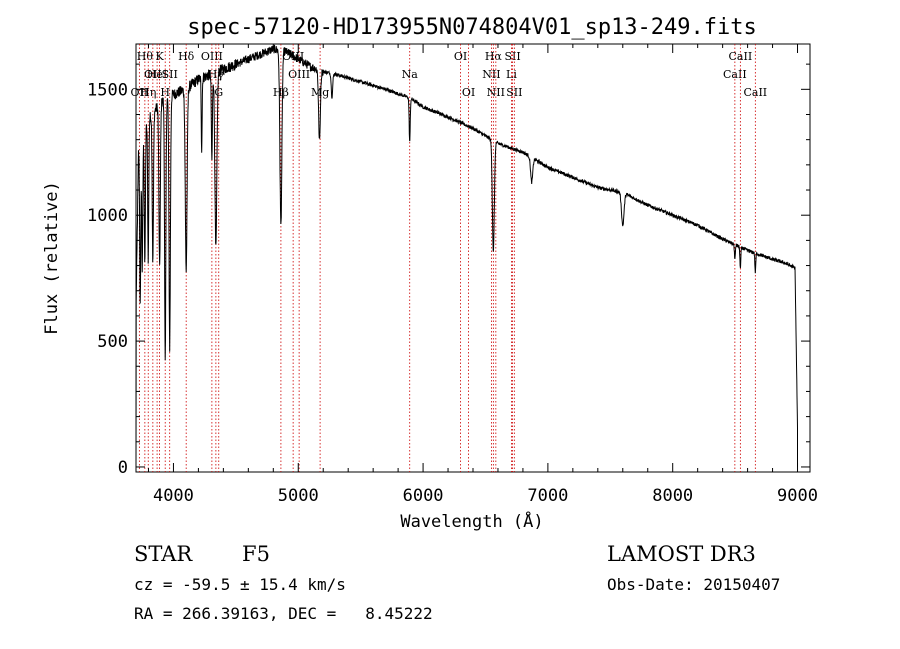 The width and height of the screenshot is (900, 649). I want to click on x-tick-label: 9000, so click(797, 496).